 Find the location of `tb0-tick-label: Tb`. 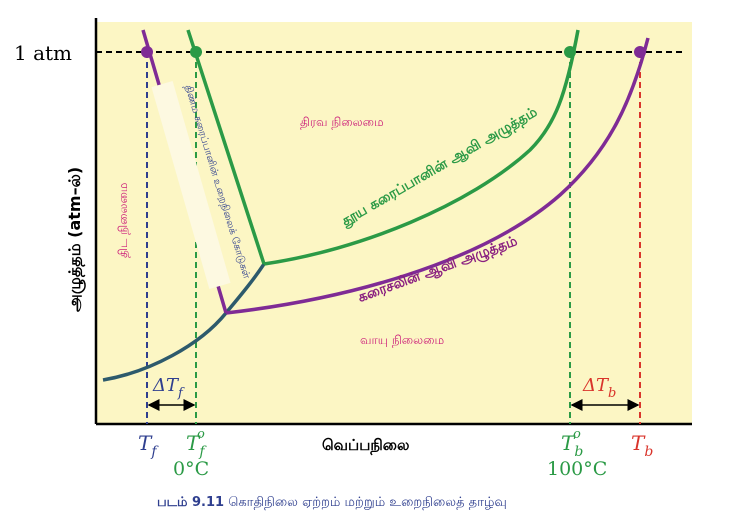

tb0-tick-label: Tb is located at coordinates (572, 445).